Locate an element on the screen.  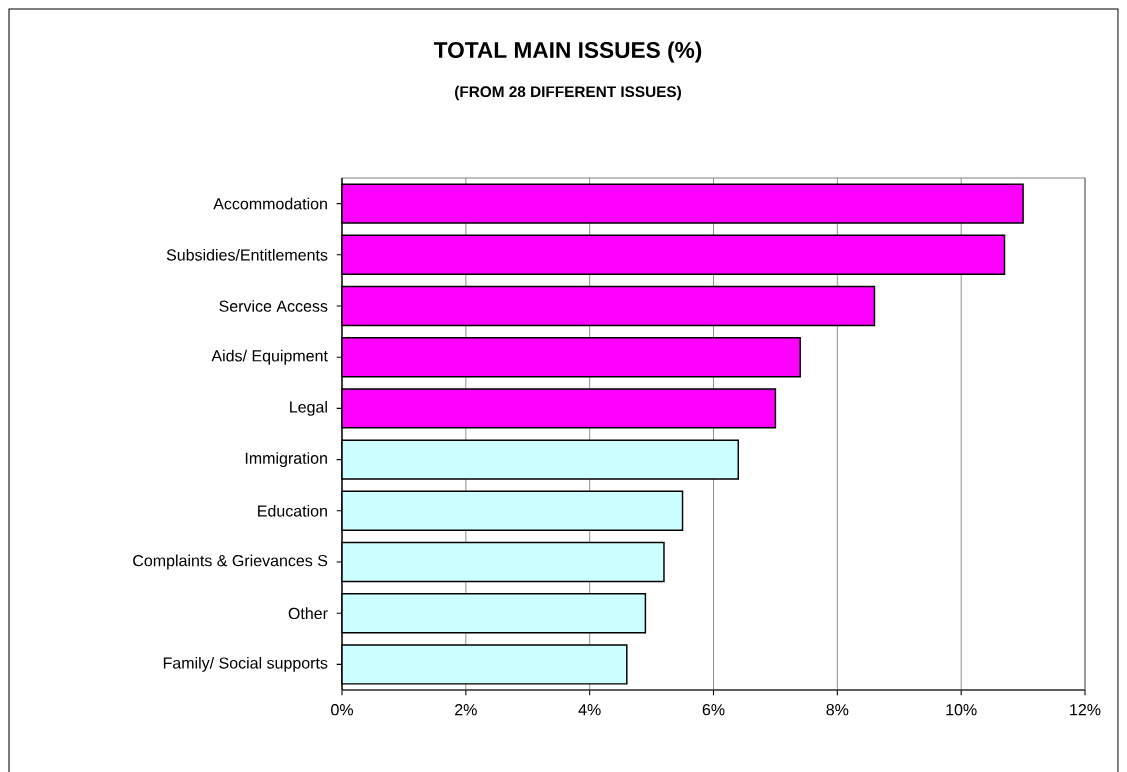
x-tick-label: 12% is located at coordinates (1085, 710).